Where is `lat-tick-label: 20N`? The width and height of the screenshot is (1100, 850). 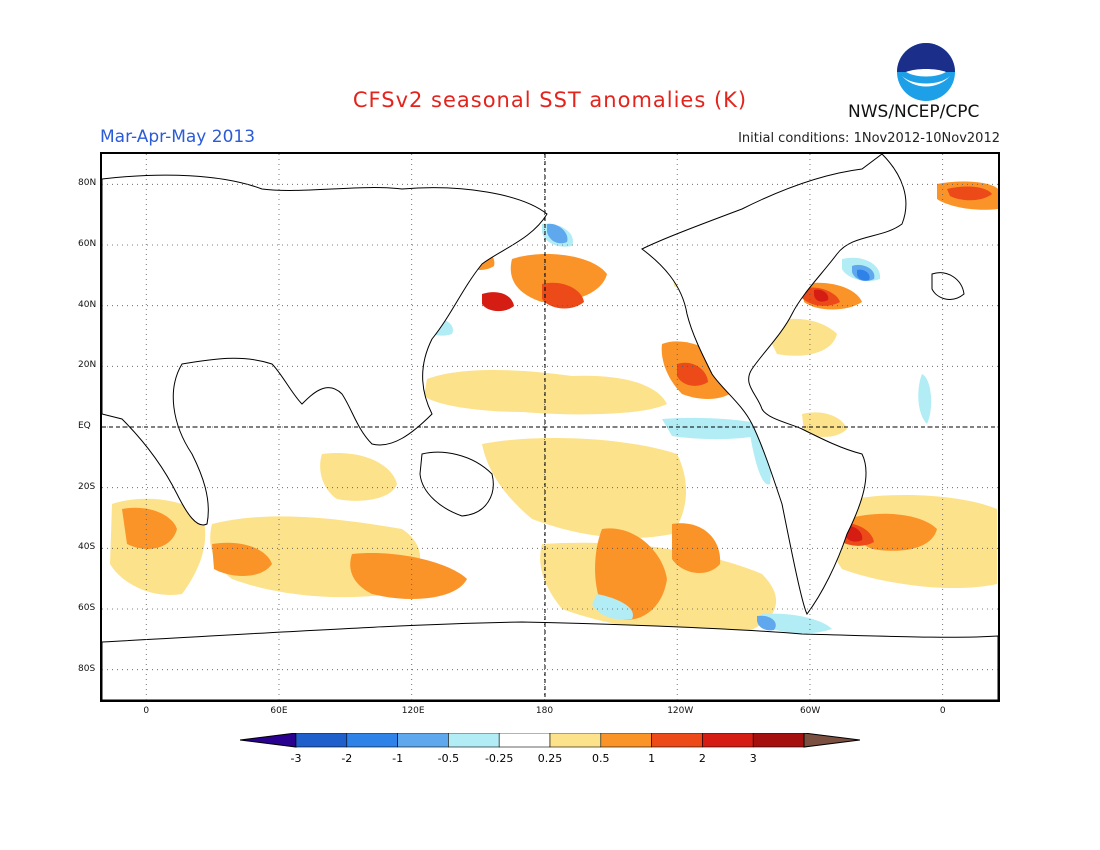 lat-tick-label: 20N is located at coordinates (87, 365).